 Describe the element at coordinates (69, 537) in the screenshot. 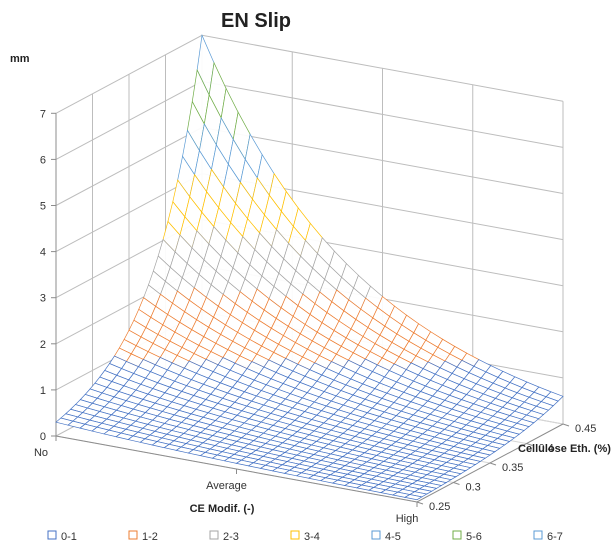

I see `legend-label: 0-1` at that location.